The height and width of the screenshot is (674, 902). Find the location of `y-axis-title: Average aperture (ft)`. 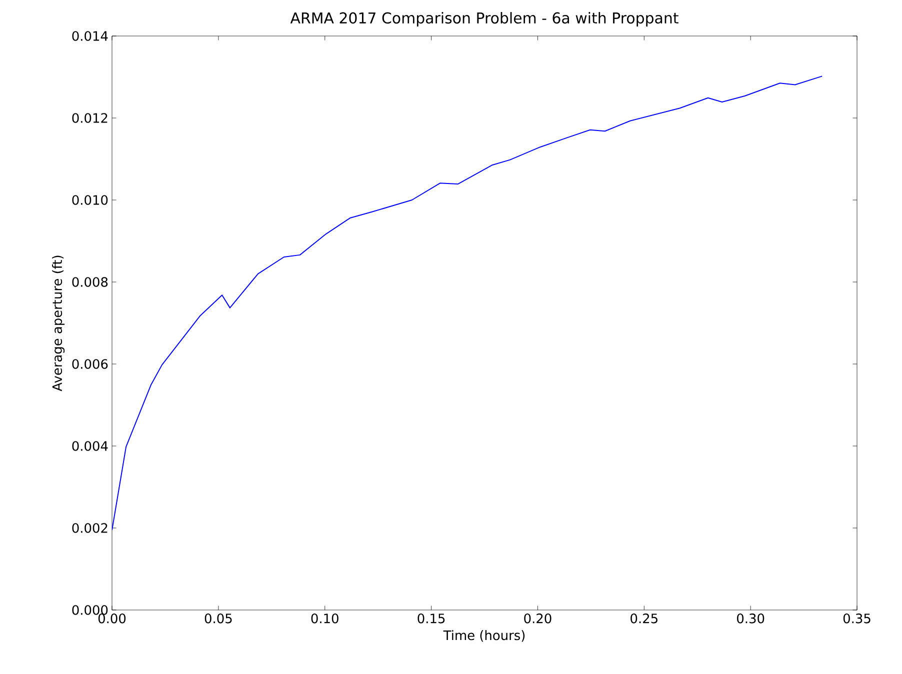

y-axis-title: Average aperture (ft) is located at coordinates (58, 324).